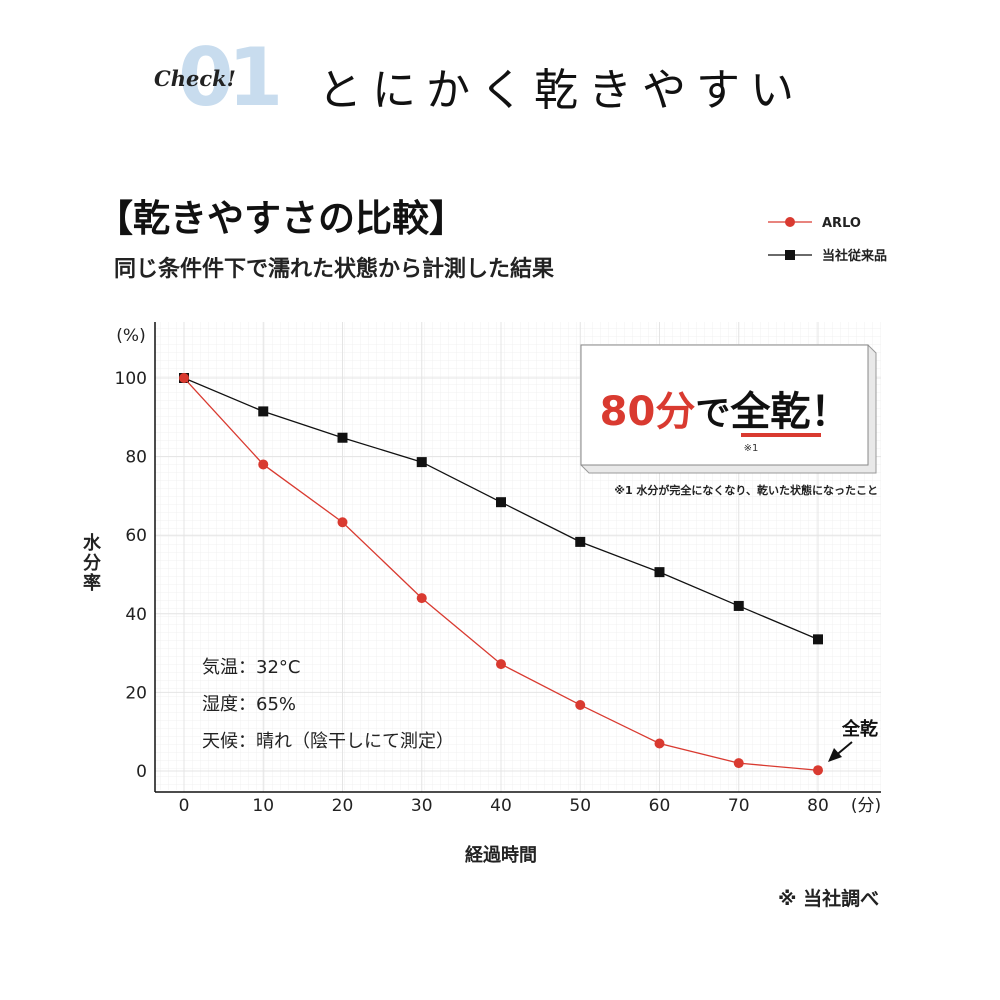 Image resolution: width=1000 pixels, height=1000 pixels. I want to click on y-tick-label: 80, so click(136, 458).